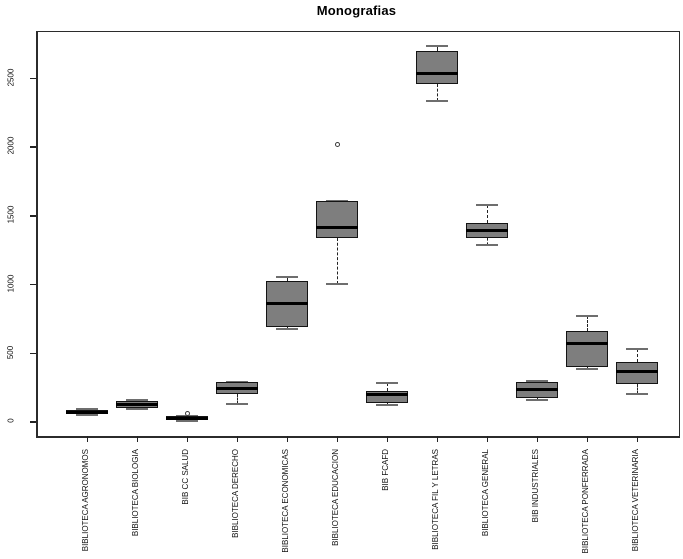 The height and width of the screenshot is (559, 683). What do you see at coordinates (486, 489) in the screenshot?
I see `x-tick-label: BIBLIOTECA GENERAL` at bounding box center [486, 489].